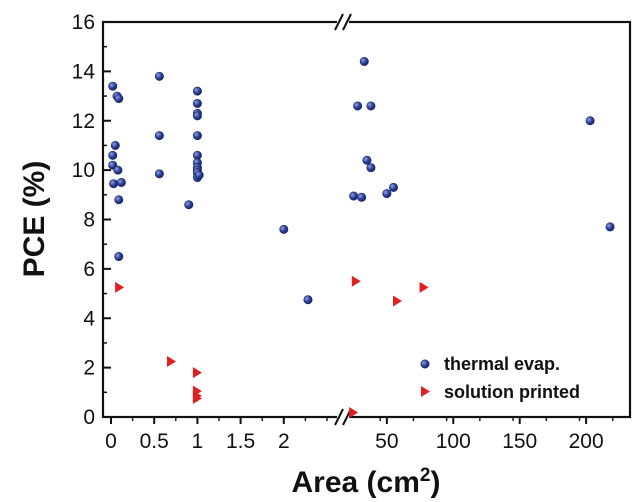 The width and height of the screenshot is (639, 502). Describe the element at coordinates (586, 441) in the screenshot. I see `x-tick-label: 200` at that location.